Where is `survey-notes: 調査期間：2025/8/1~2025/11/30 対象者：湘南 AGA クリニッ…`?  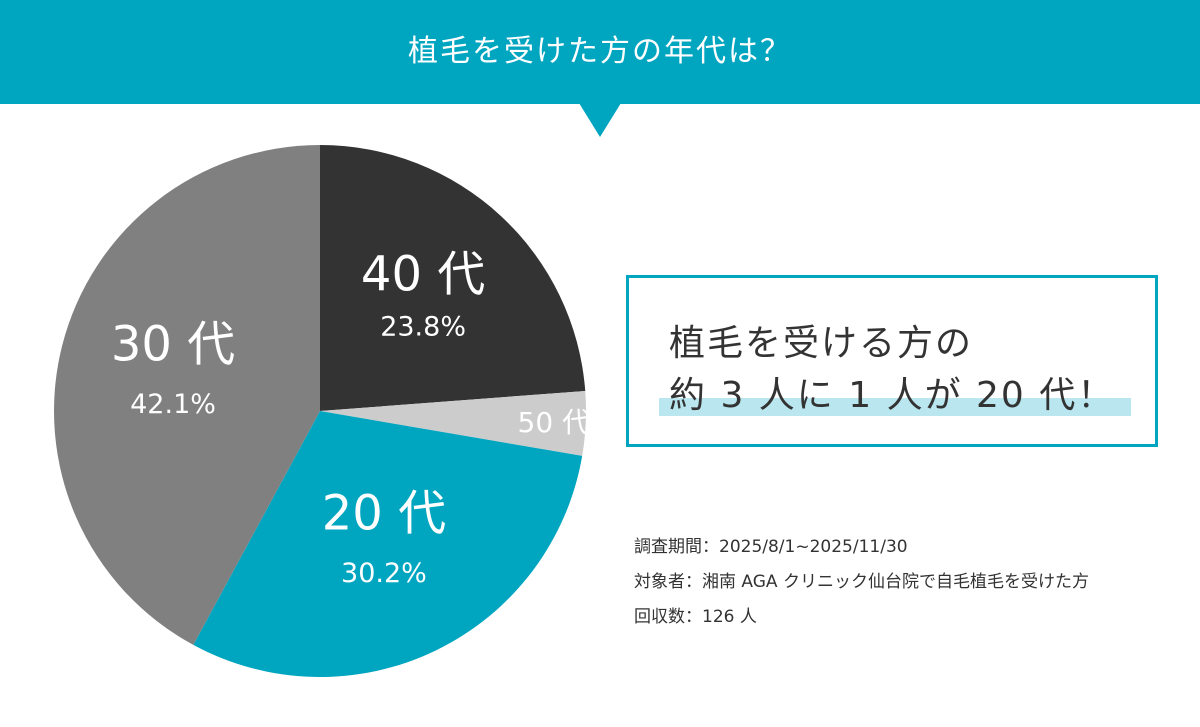 survey-notes: 調査期間：2025/8/1~2025/11/30 対象者：湘南 AGA クリニッ… is located at coordinates (861, 582).